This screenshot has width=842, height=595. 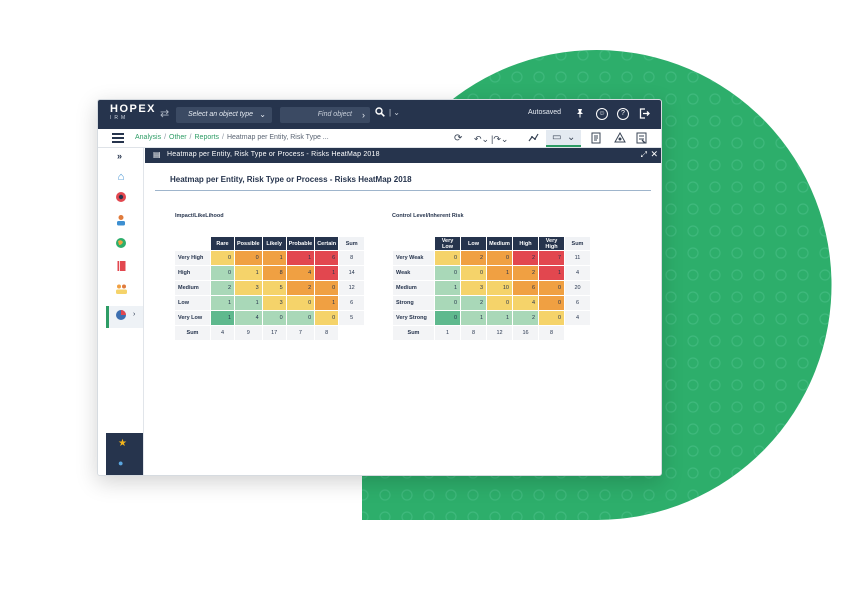 I want to click on refresh-icon: ⟳, so click(x=458, y=138).